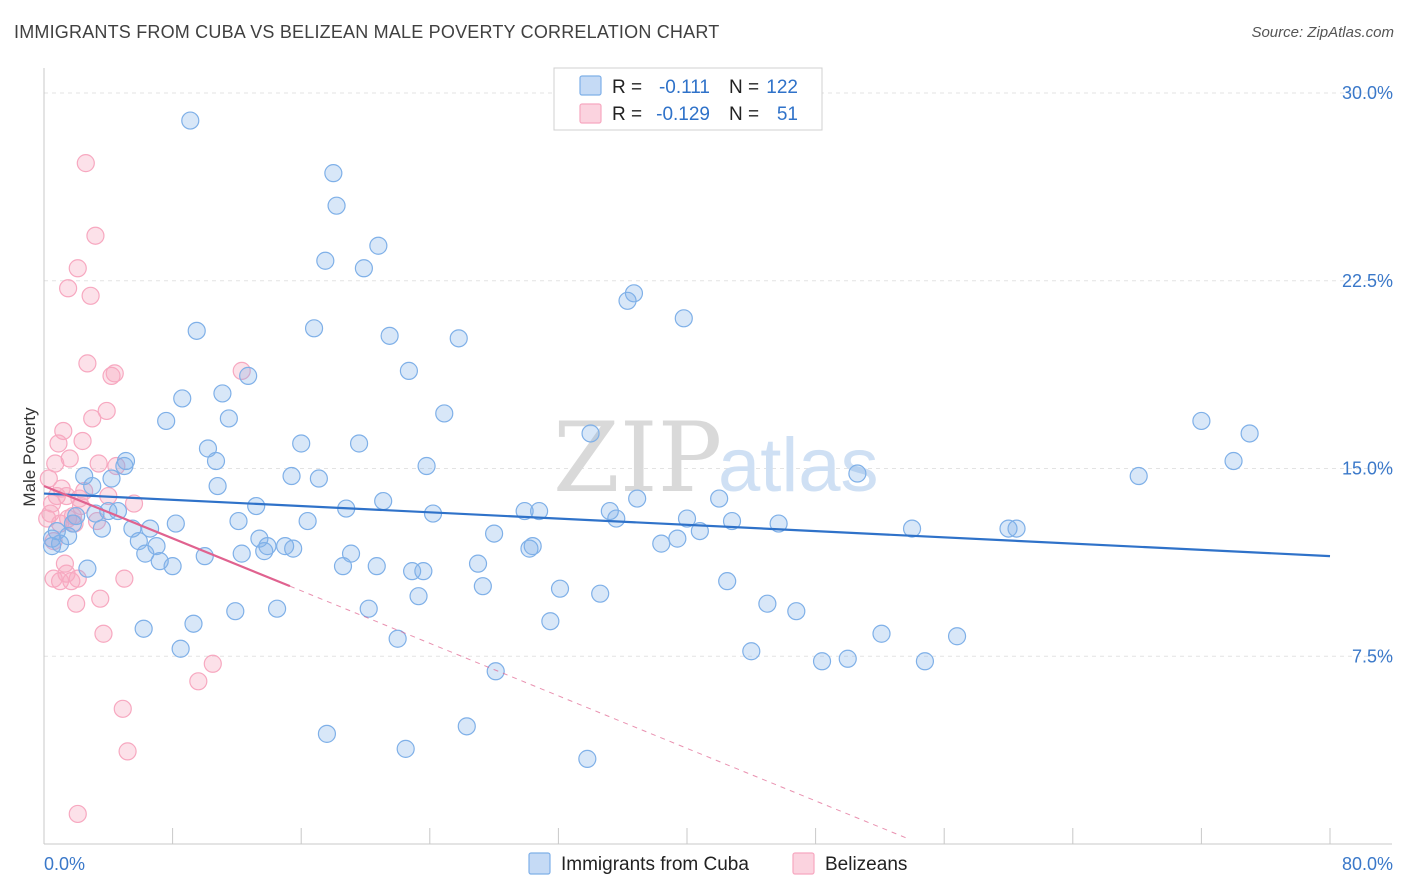 The image size is (1406, 892). Describe the element at coordinates (637, 458) in the screenshot. I see `watermark-zip: ZIP` at that location.